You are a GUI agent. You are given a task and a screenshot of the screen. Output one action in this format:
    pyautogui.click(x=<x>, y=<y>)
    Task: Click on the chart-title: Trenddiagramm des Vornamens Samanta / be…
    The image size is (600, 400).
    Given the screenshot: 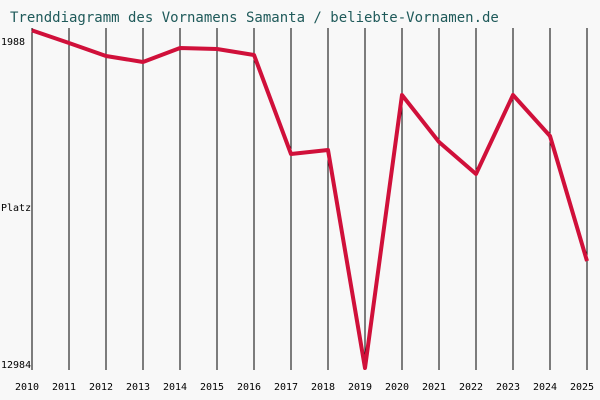 What is the action you would take?
    pyautogui.click(x=254, y=18)
    